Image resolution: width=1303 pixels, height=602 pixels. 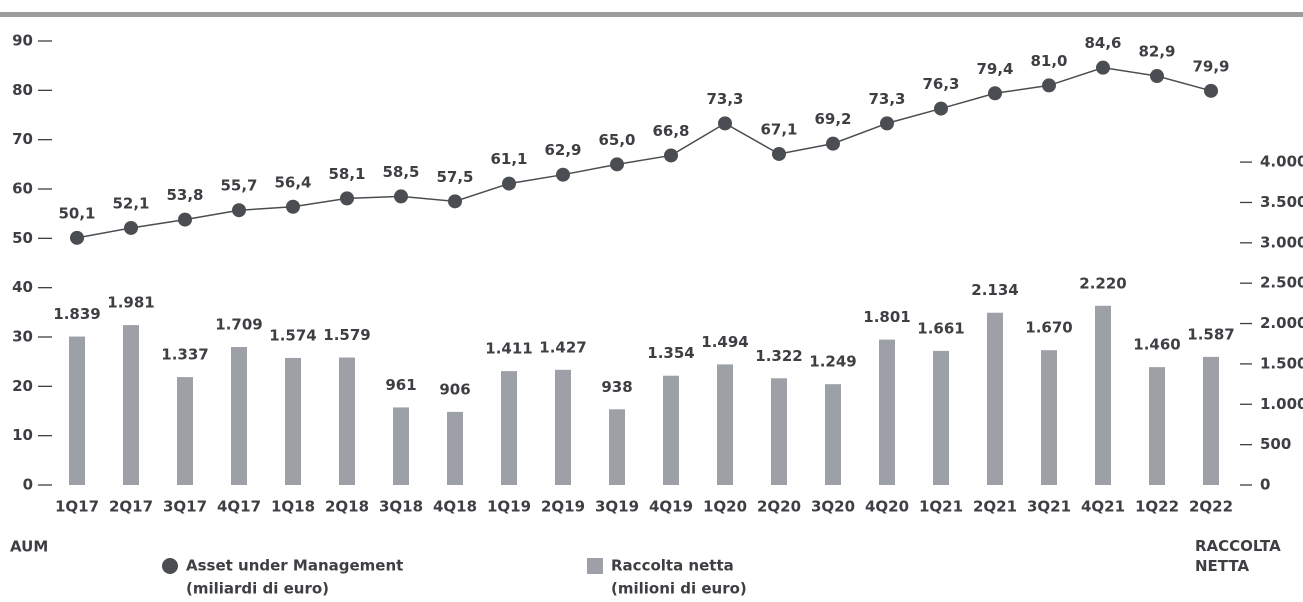 I want to click on bar-value-label: 938, so click(x=616, y=387).